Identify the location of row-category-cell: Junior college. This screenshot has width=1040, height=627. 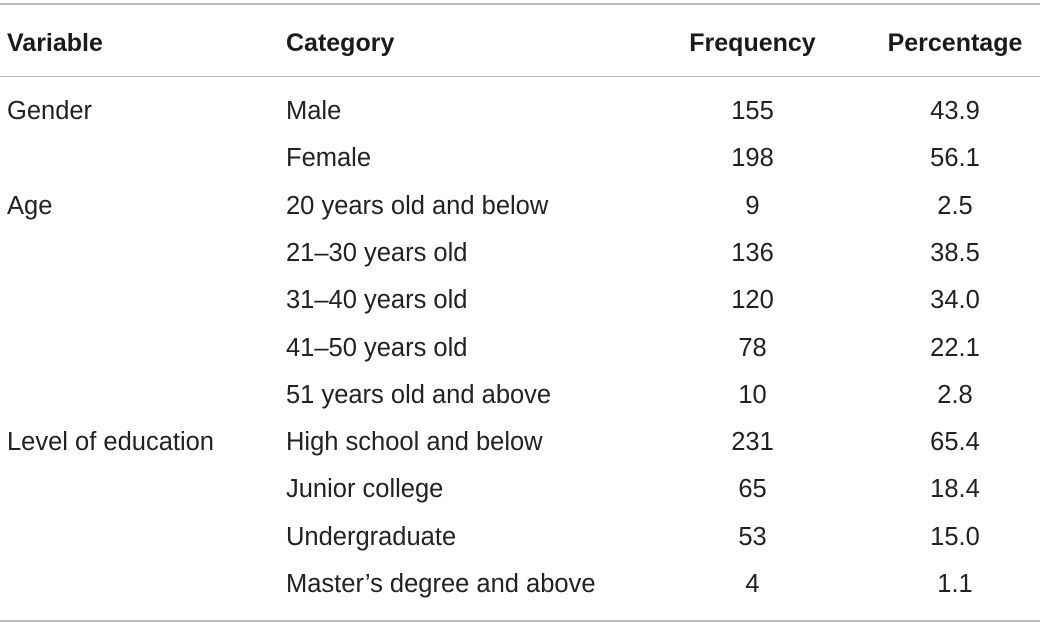
(365, 489).